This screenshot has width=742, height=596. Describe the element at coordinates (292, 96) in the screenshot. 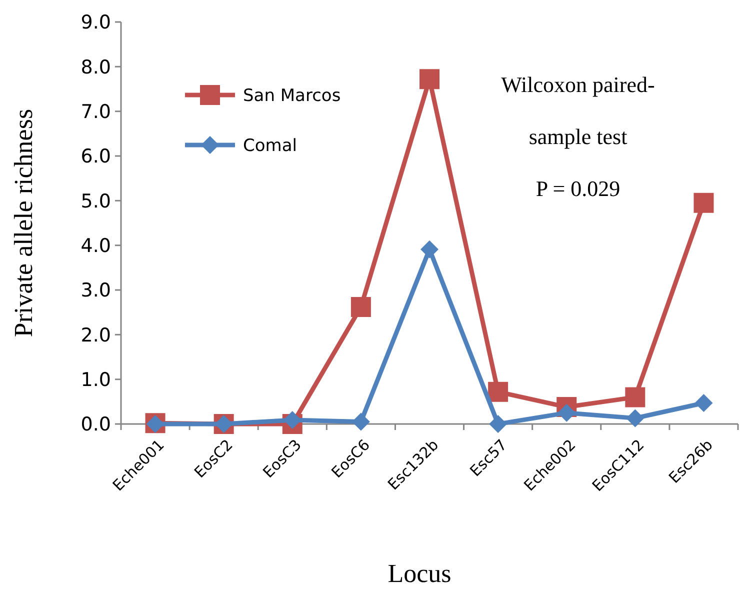

I see `legend-label: San Marcos` at that location.